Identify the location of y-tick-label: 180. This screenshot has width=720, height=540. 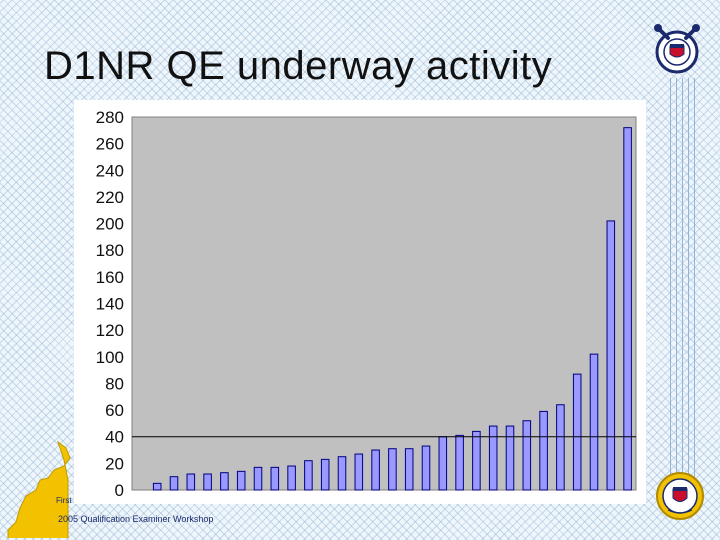
(110, 250).